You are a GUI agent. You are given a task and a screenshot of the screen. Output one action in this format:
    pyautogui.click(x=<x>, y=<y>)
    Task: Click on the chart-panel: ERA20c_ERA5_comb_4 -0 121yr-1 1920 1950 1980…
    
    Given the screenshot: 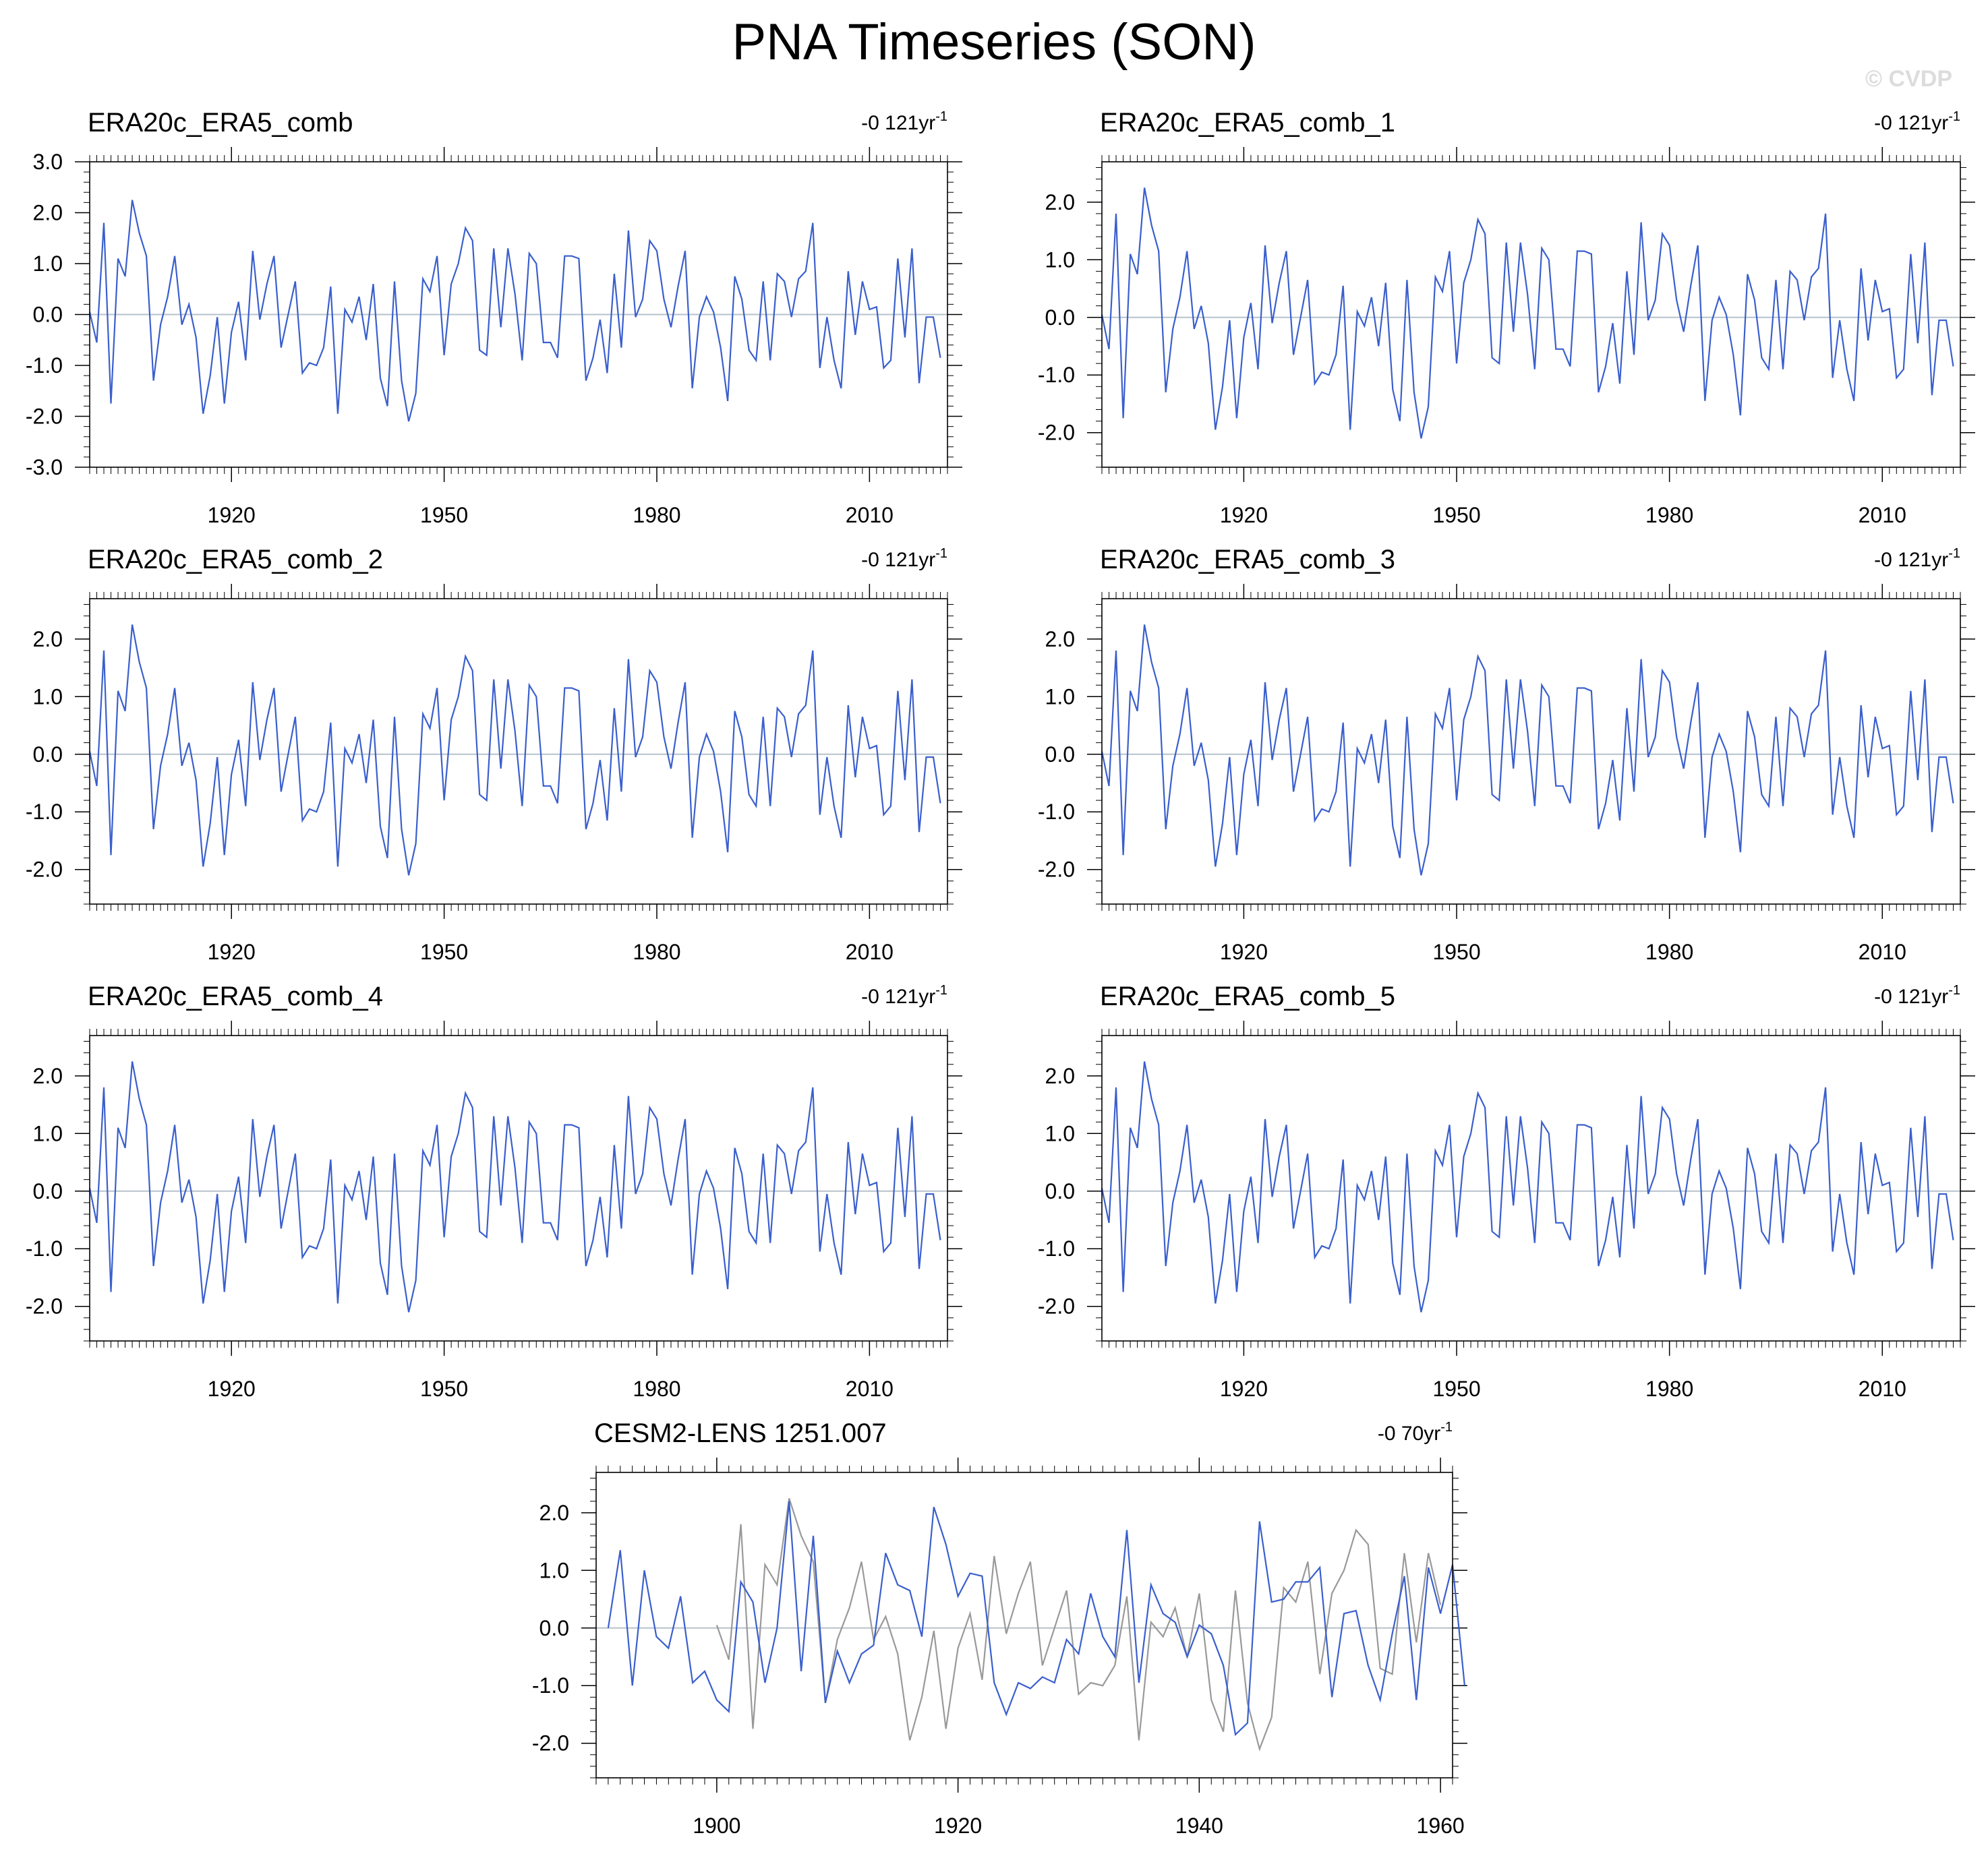 What is the action you would take?
    pyautogui.click(x=494, y=1191)
    